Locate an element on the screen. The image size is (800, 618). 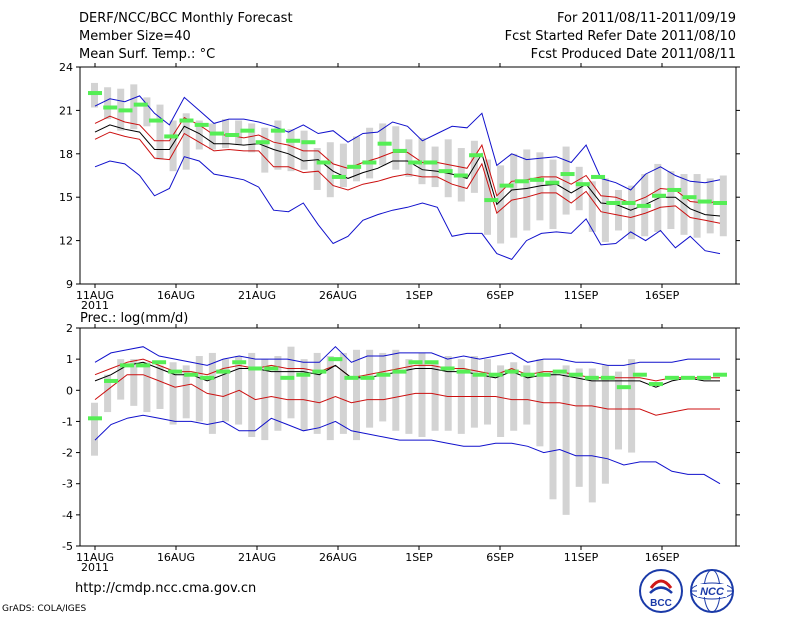
temp-xtick-label: 26AUG is located at coordinates (338, 295).